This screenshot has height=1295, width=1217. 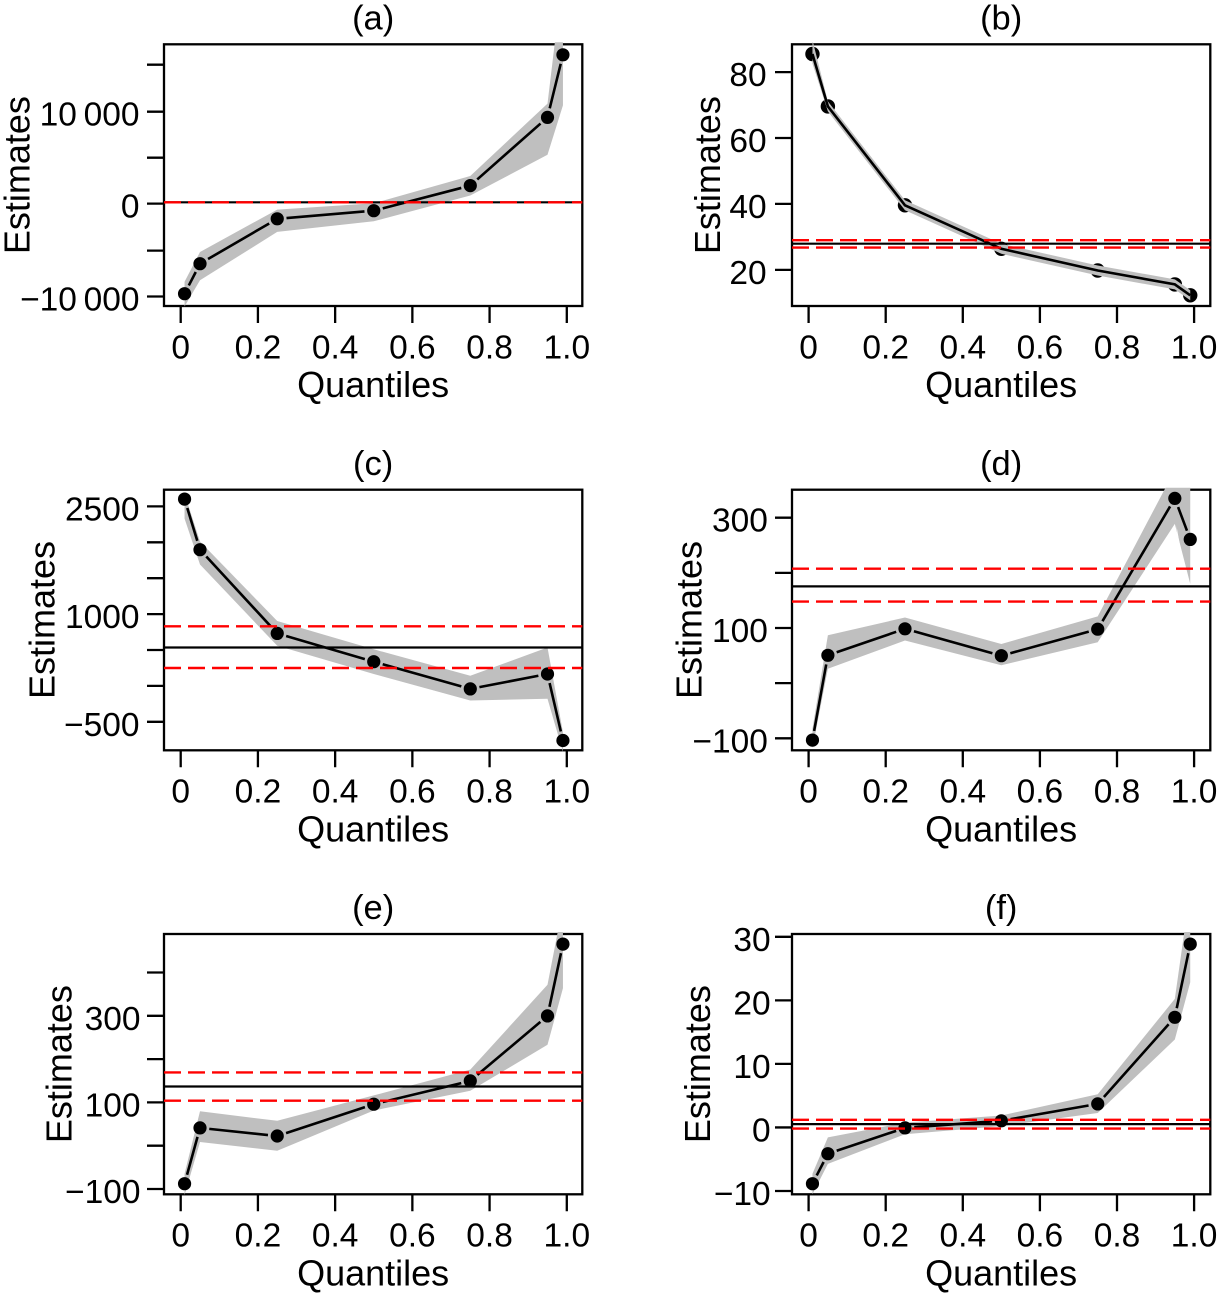 What do you see at coordinates (742, 1194) in the screenshot?
I see `svg-text: −10` at bounding box center [742, 1194].